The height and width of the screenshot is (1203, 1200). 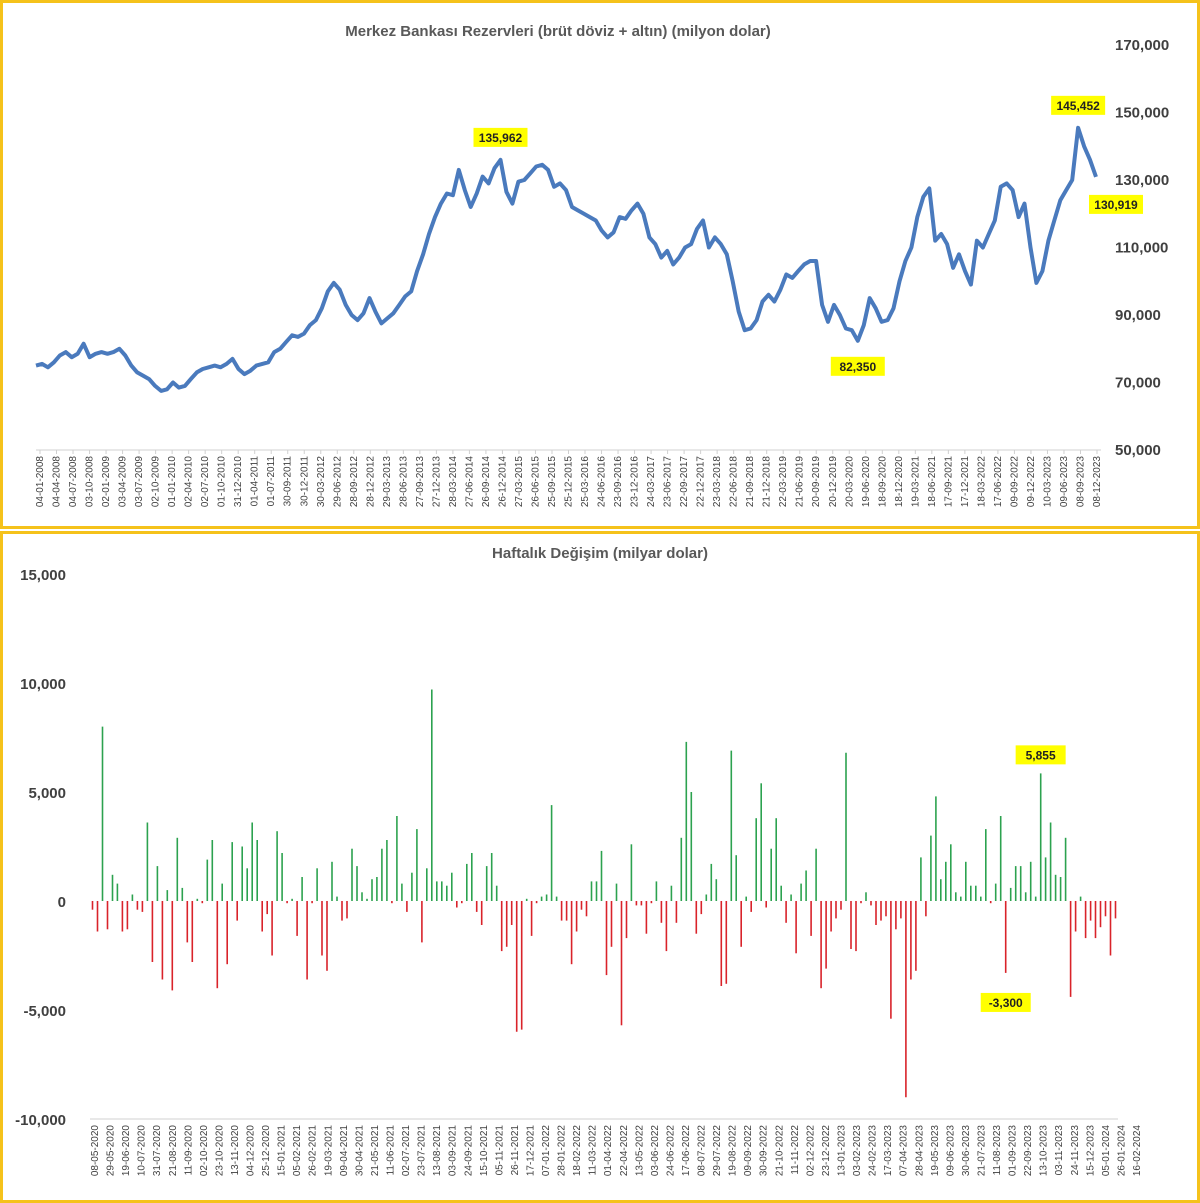 I want to click on x-tick-label: 23-10-2020, so click(x=219, y=1151).